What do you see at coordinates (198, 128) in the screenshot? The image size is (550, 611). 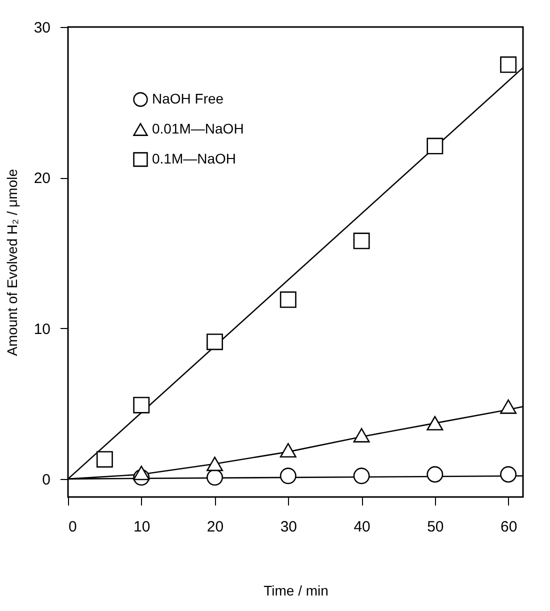 I see `legend-label: 0.01M—NaOH` at bounding box center [198, 128].